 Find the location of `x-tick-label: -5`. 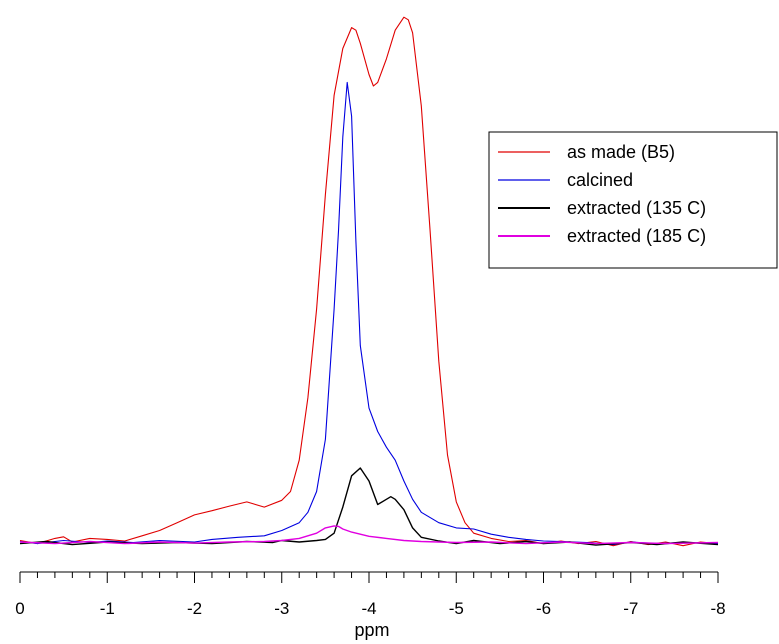

x-tick-label: -5 is located at coordinates (456, 608).